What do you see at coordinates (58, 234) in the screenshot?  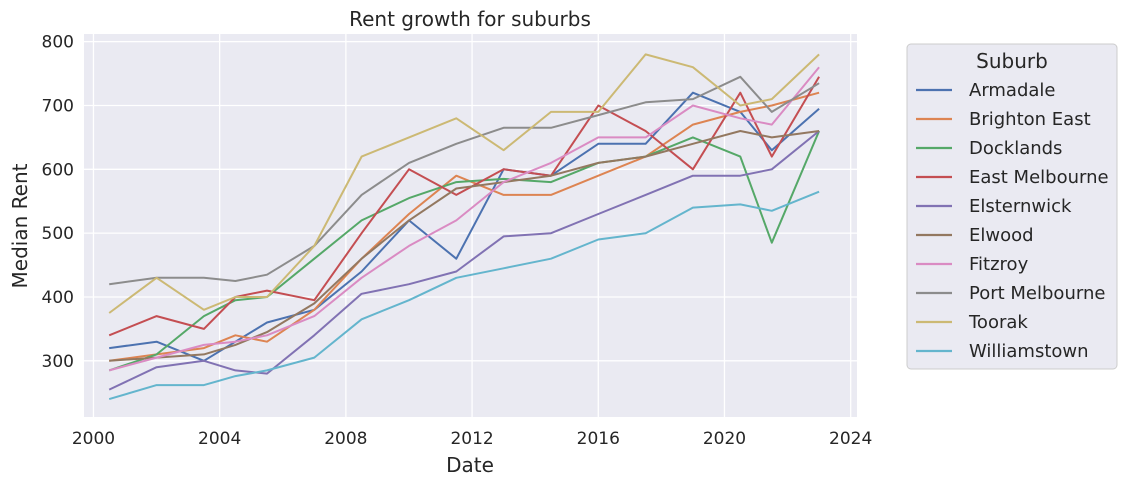 I see `y-tick-label: 500` at bounding box center [58, 234].